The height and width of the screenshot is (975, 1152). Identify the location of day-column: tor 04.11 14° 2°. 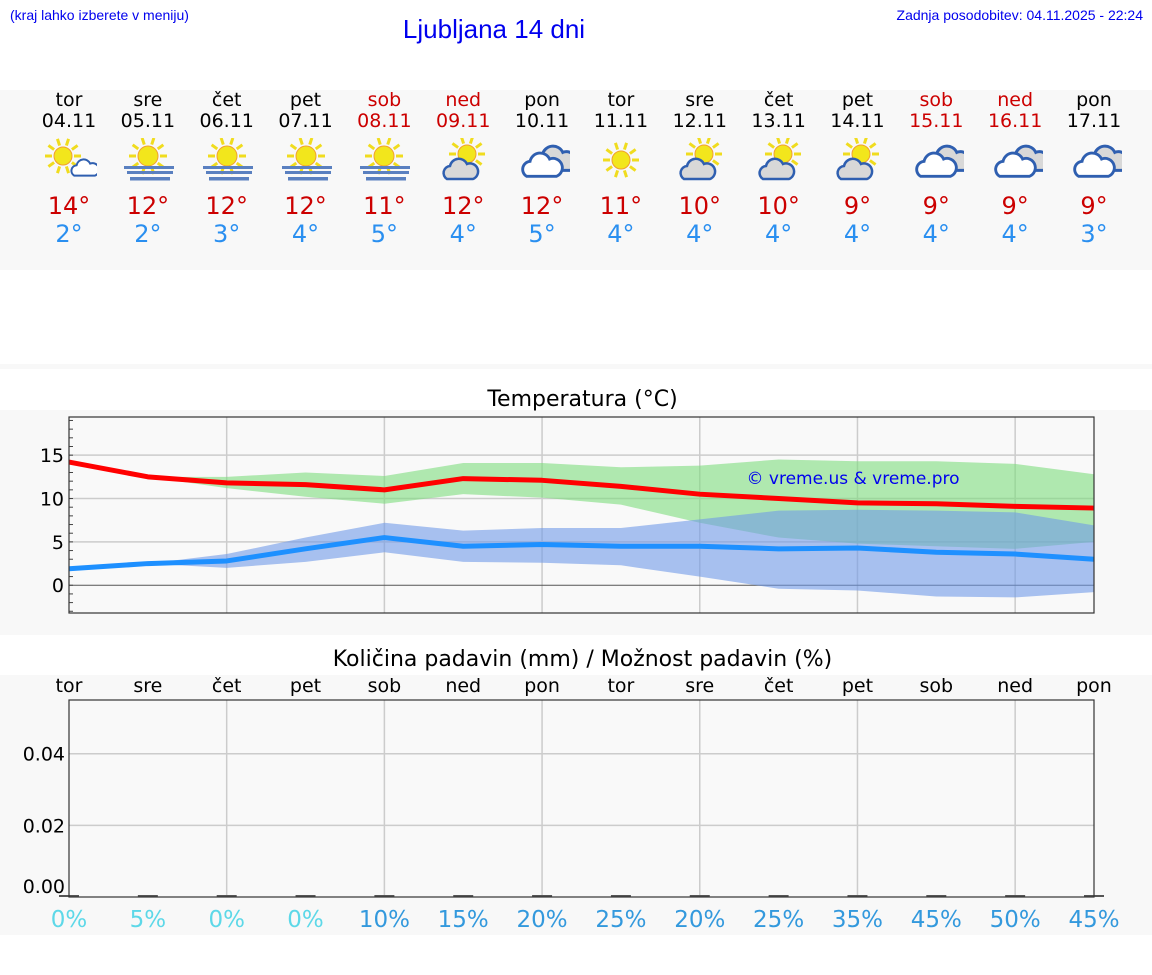
(69, 169).